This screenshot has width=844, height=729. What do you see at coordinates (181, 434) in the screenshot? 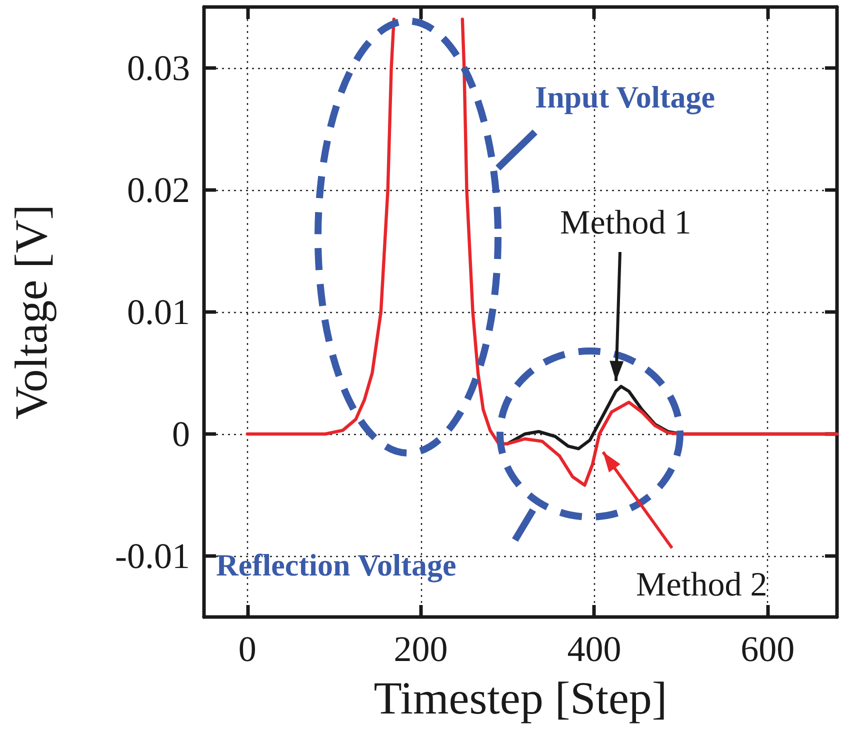
I see `y-tick-label: 0` at bounding box center [181, 434].